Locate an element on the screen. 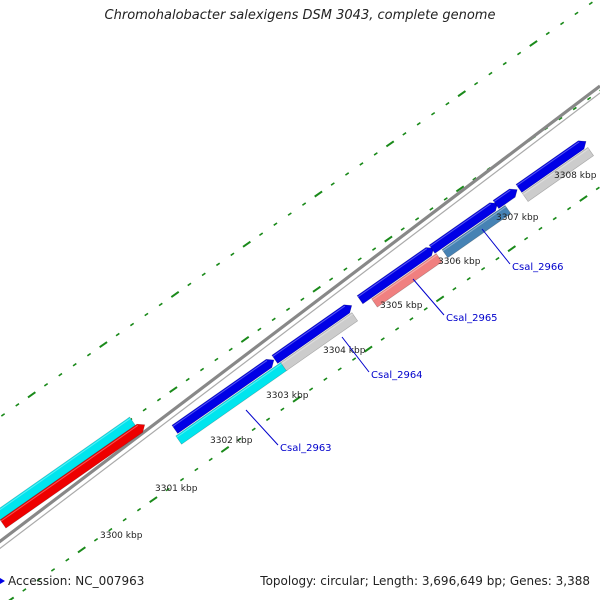 Image resolution: width=600 pixels, height=604 pixels. ruler-label: 3300 kbp is located at coordinates (121, 536).